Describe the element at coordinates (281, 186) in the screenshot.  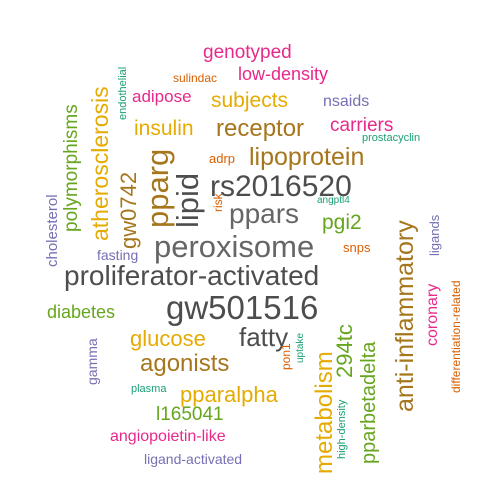
I see `word-rs2016520: rs2016520` at that location.